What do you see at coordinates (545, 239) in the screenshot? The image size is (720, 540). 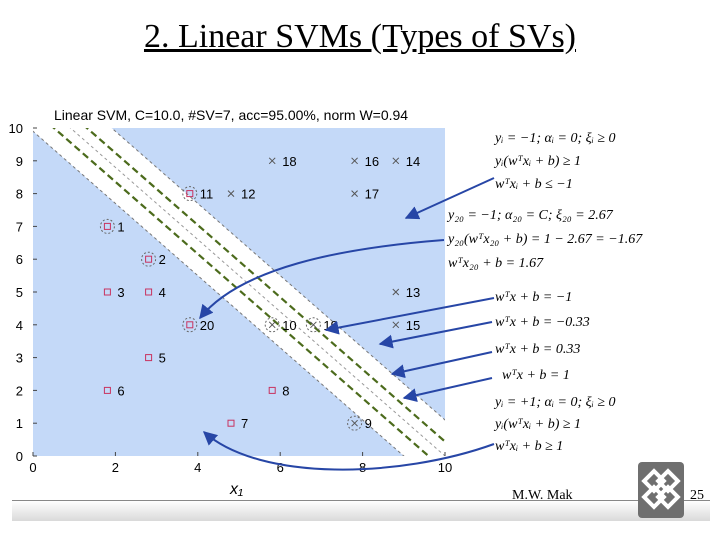 I see `eq-sv20-2: y₂₀(wᵀx₂₀ + b) = 1 − 2.67 = −1.67` at bounding box center [545, 239].